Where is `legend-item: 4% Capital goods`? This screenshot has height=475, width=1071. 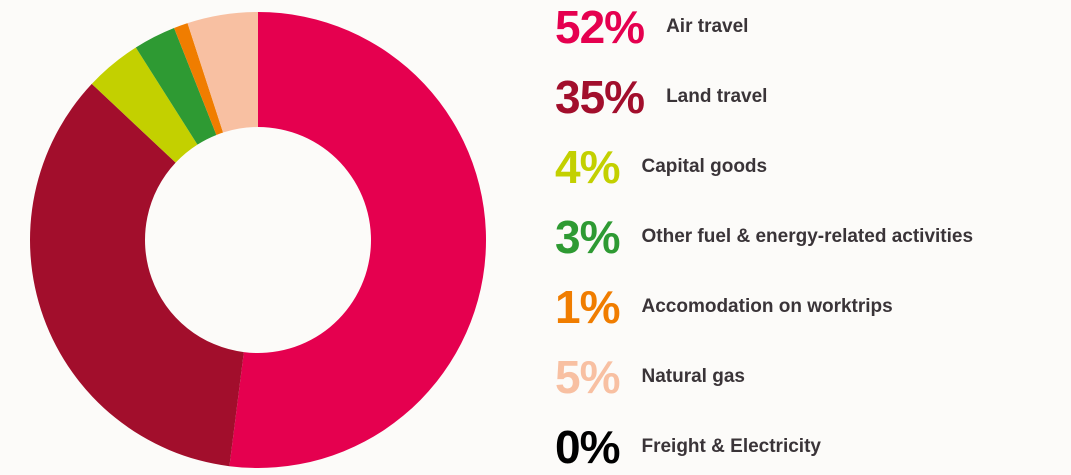 legend-item: 4% Capital goods is located at coordinates (661, 167).